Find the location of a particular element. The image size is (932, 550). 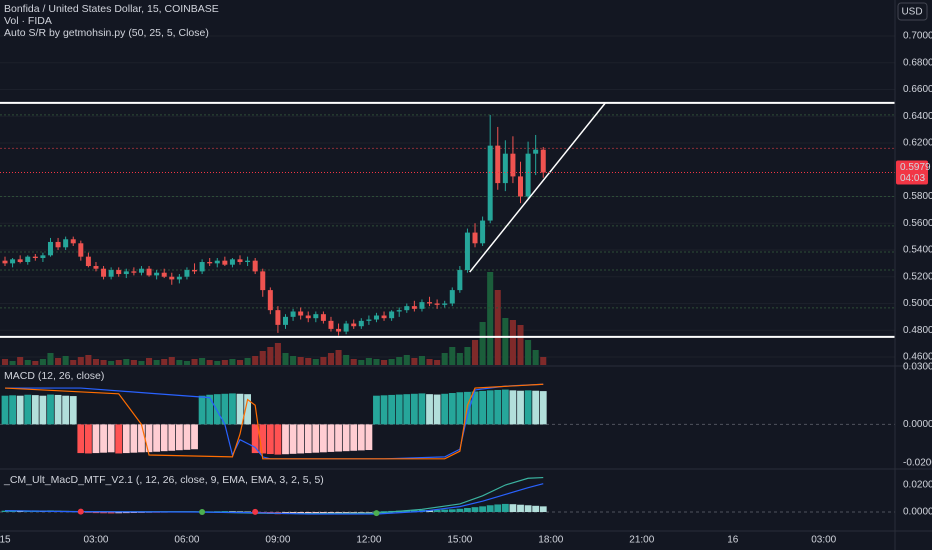

y-tick-label: 0.4800 is located at coordinates (917, 330).